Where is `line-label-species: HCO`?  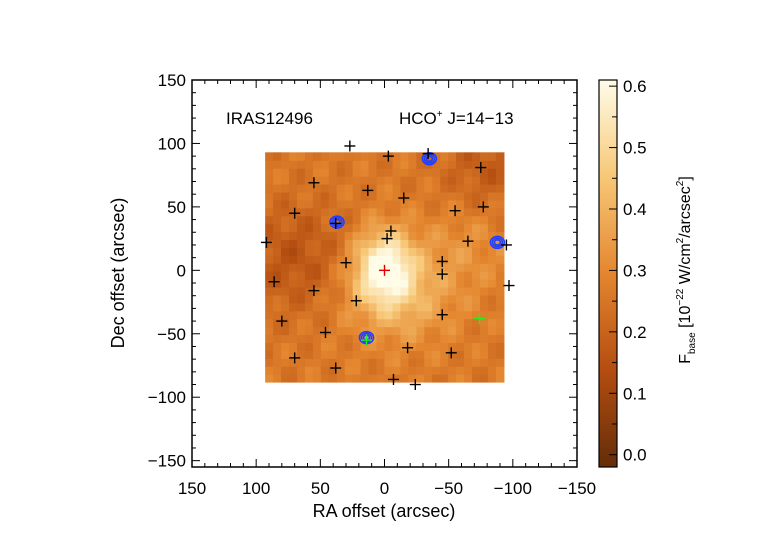
line-label-species: HCO is located at coordinates (418, 118).